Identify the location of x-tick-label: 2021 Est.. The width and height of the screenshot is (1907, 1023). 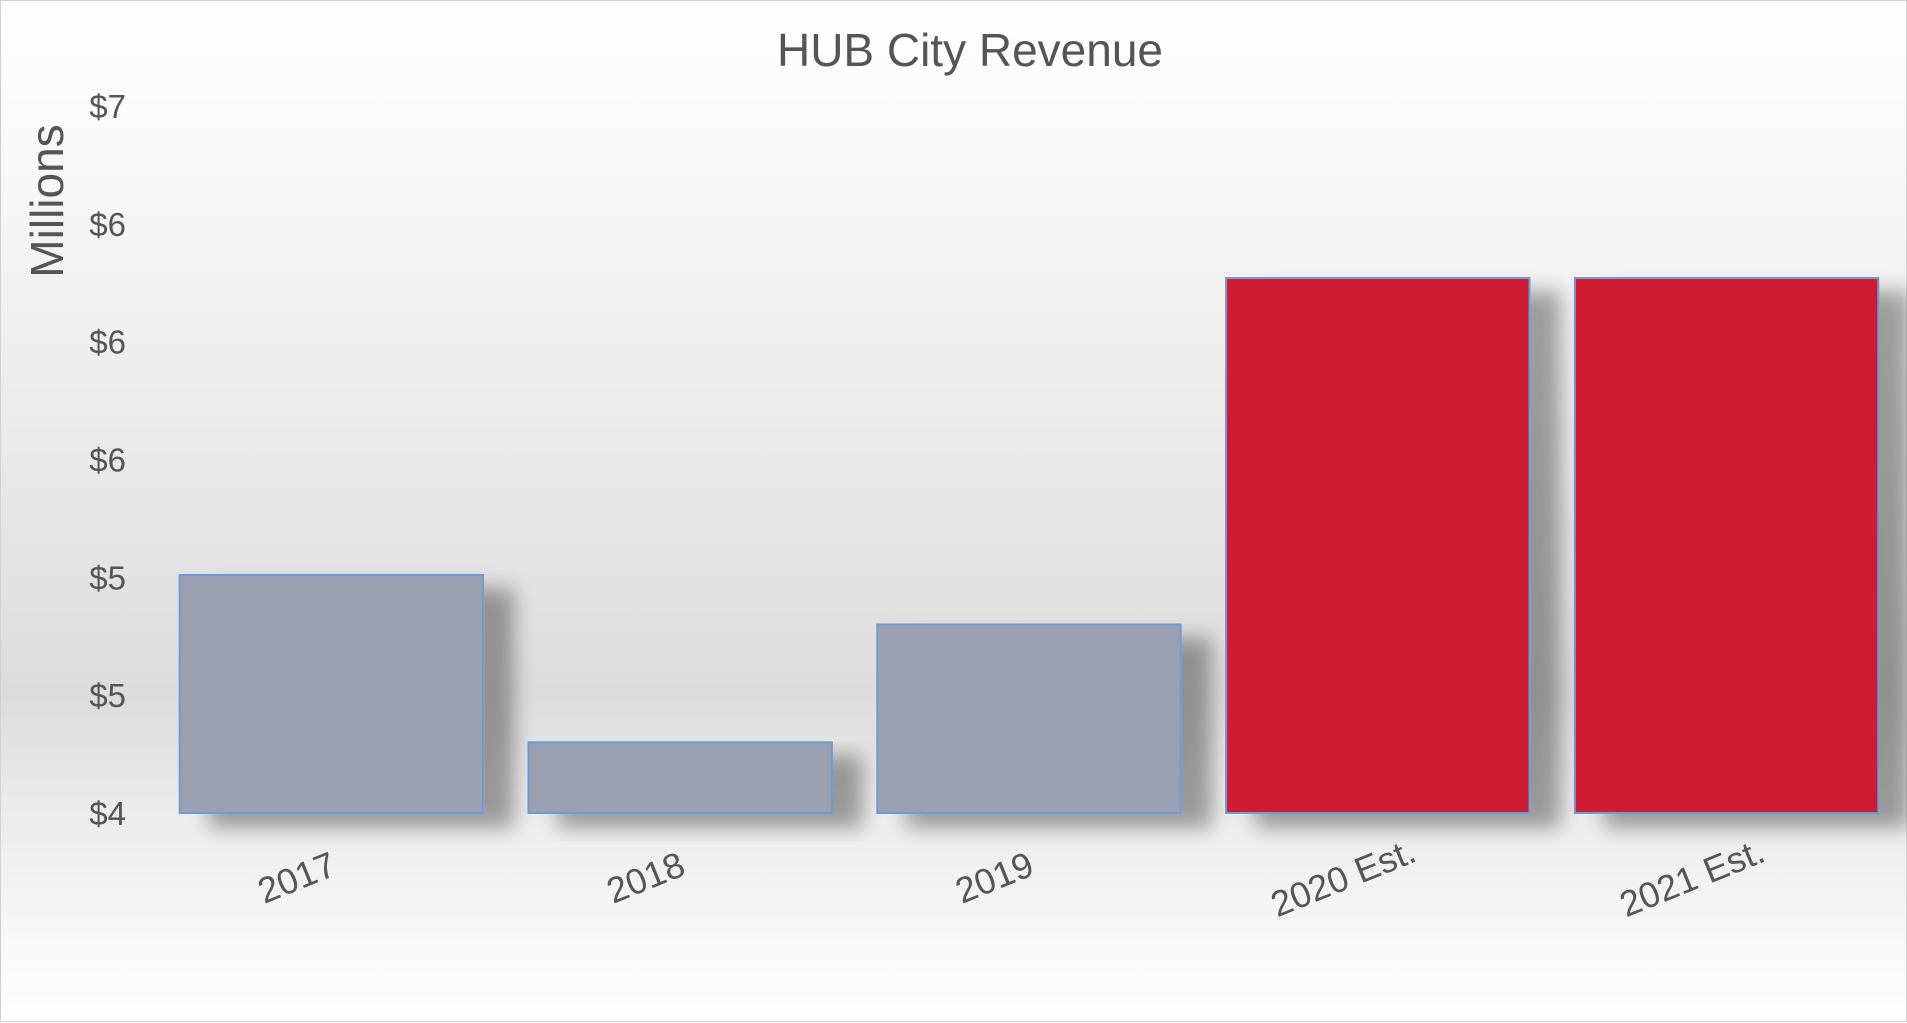
(1692, 877).